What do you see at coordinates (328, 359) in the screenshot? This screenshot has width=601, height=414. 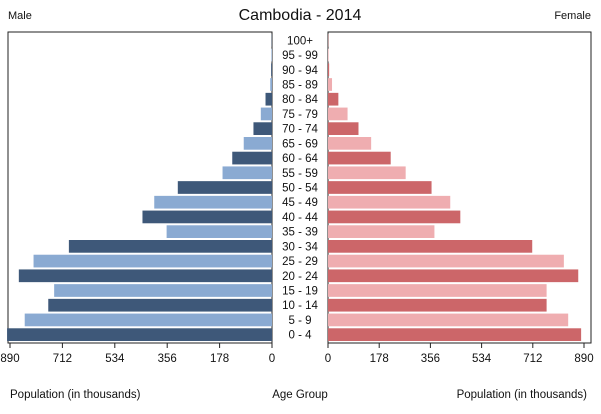 I see `female-tick-label-0: 0` at bounding box center [328, 359].